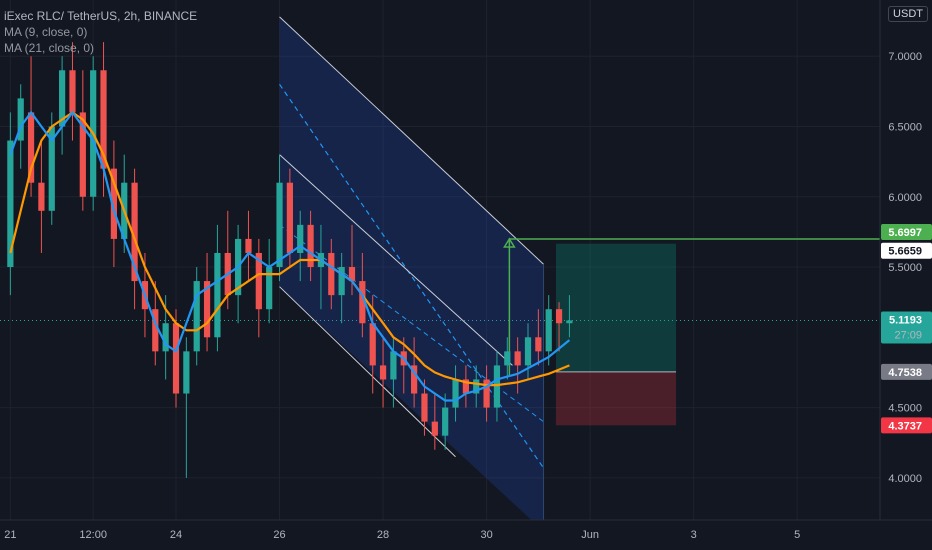 The image size is (932, 550). What do you see at coordinates (279, 535) in the screenshot?
I see `x-tick-label: 26` at bounding box center [279, 535].